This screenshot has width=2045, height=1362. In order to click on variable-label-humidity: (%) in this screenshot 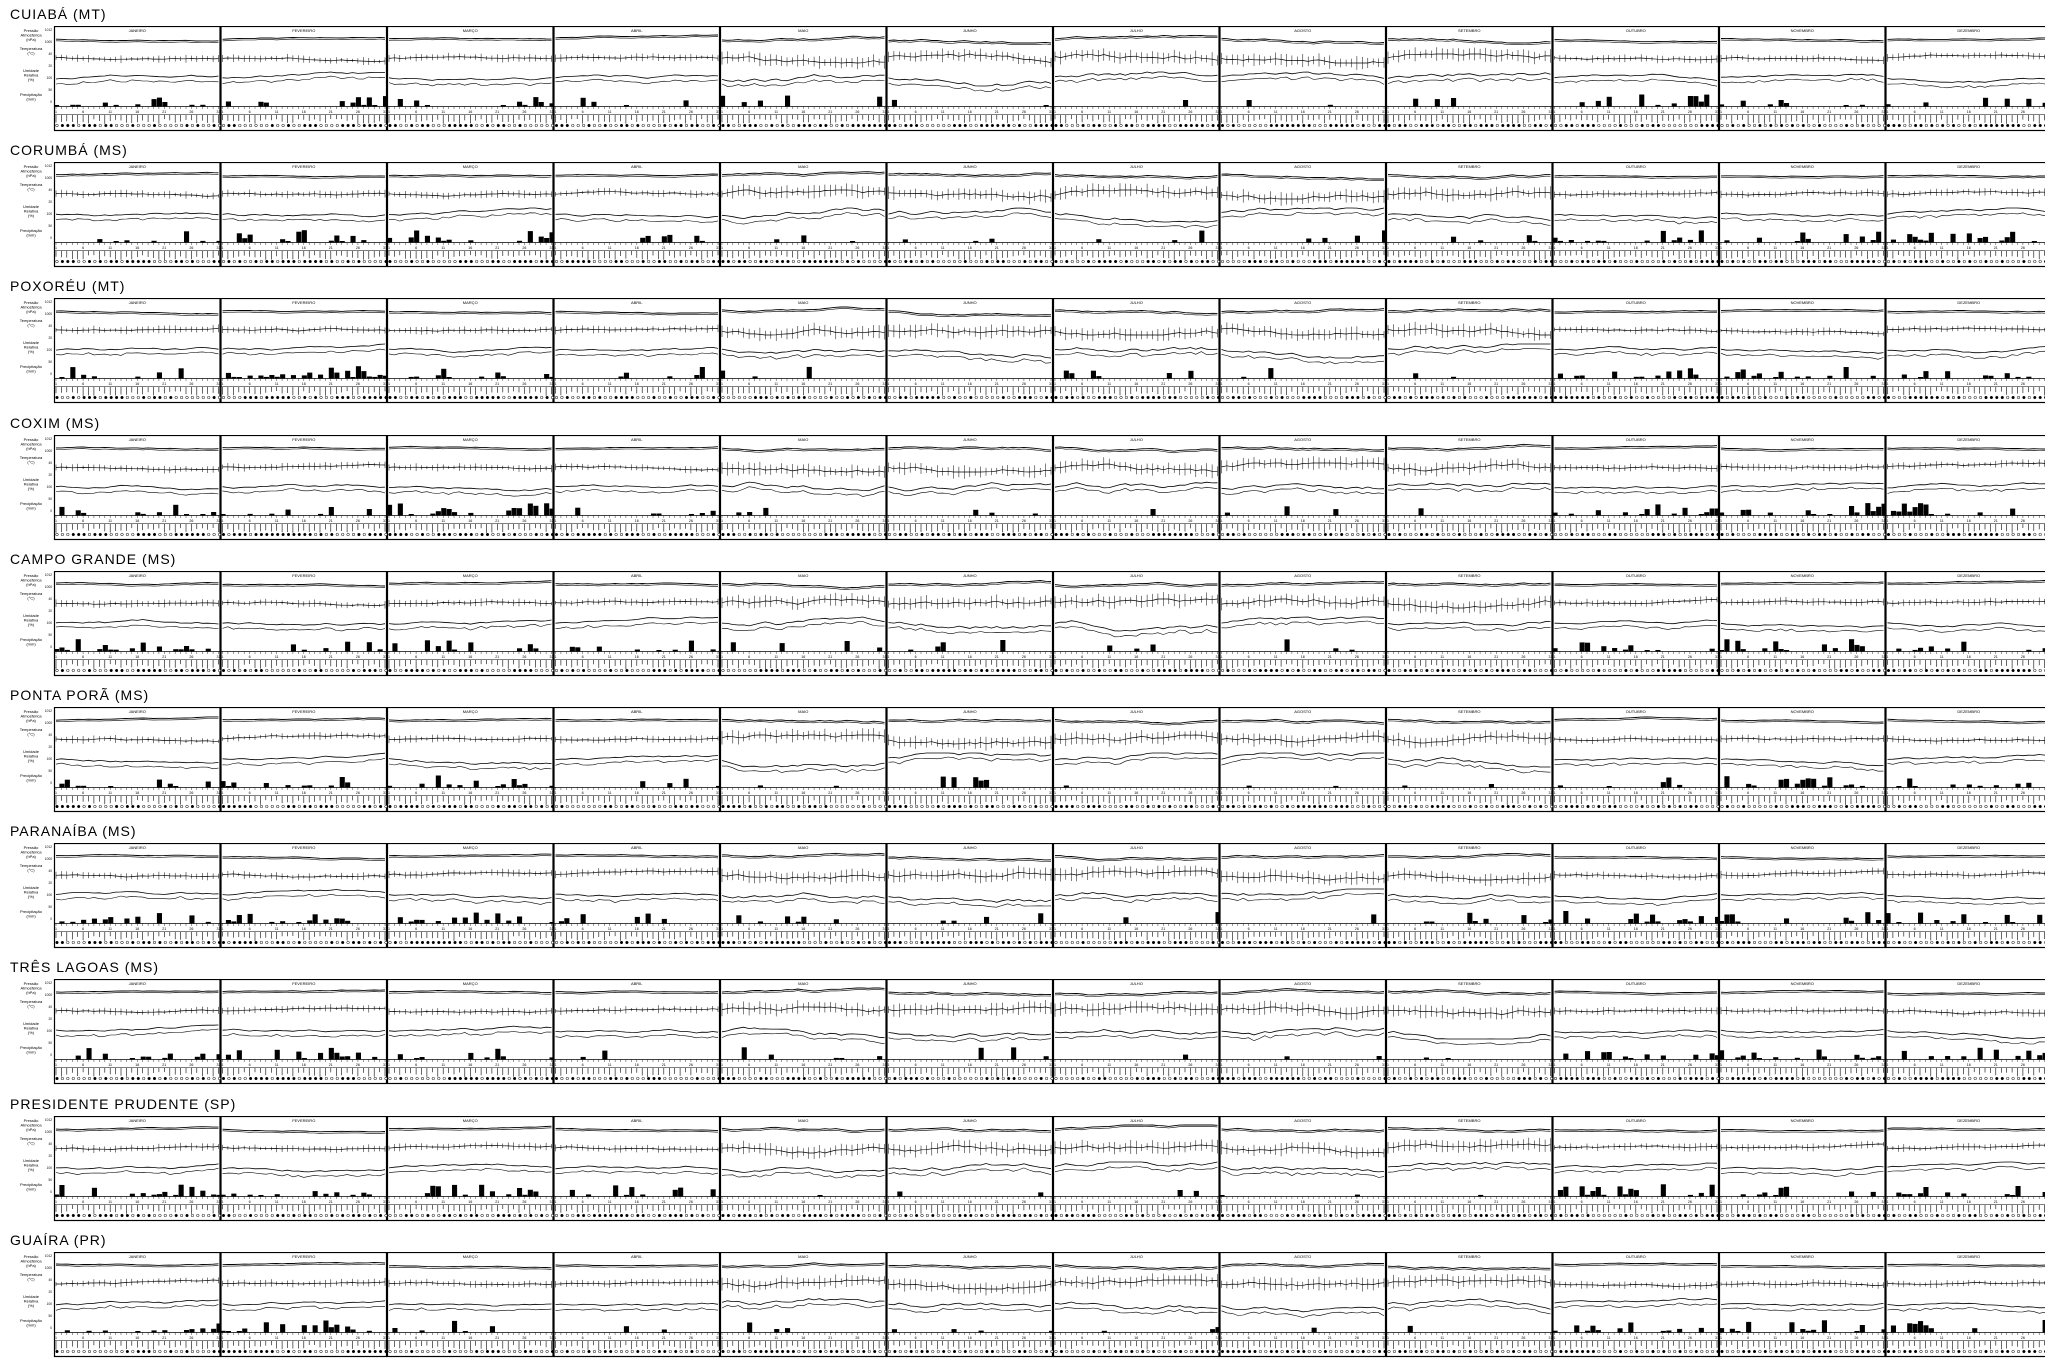, I will do `click(31, 215)`.